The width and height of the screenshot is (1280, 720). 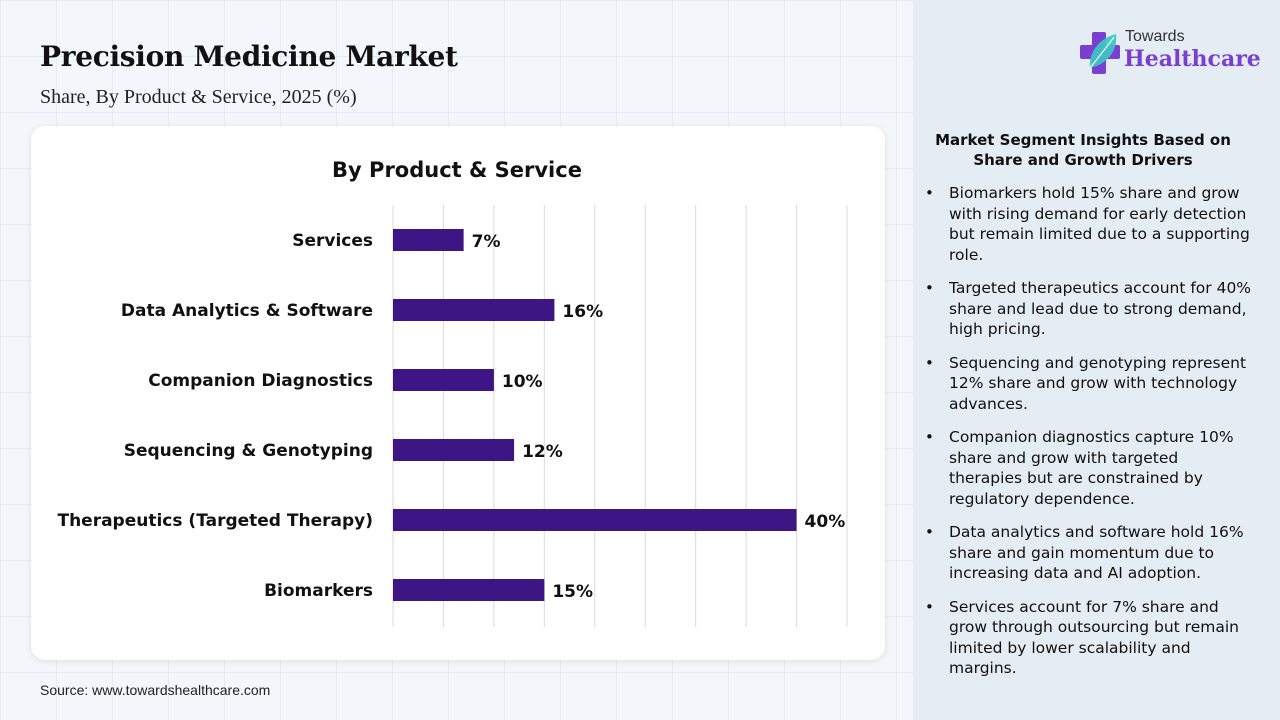 I want to click on value-label: 40%, so click(x=825, y=522).